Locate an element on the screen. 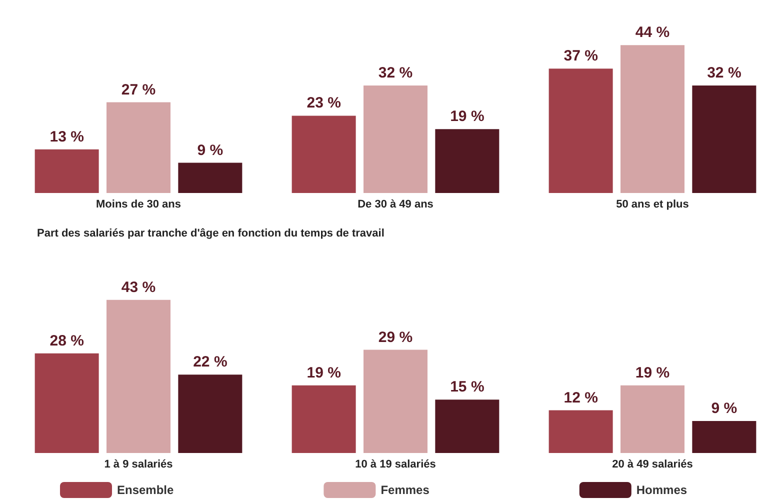  chart-title: Part des salariés par tranche d'âge en fonction du temps de travail is located at coordinates (210, 234).